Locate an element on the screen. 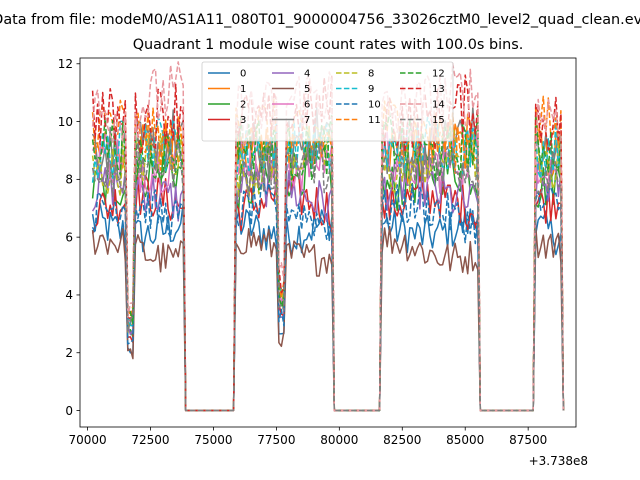  x-tick-label: 72500 is located at coordinates (150, 440).